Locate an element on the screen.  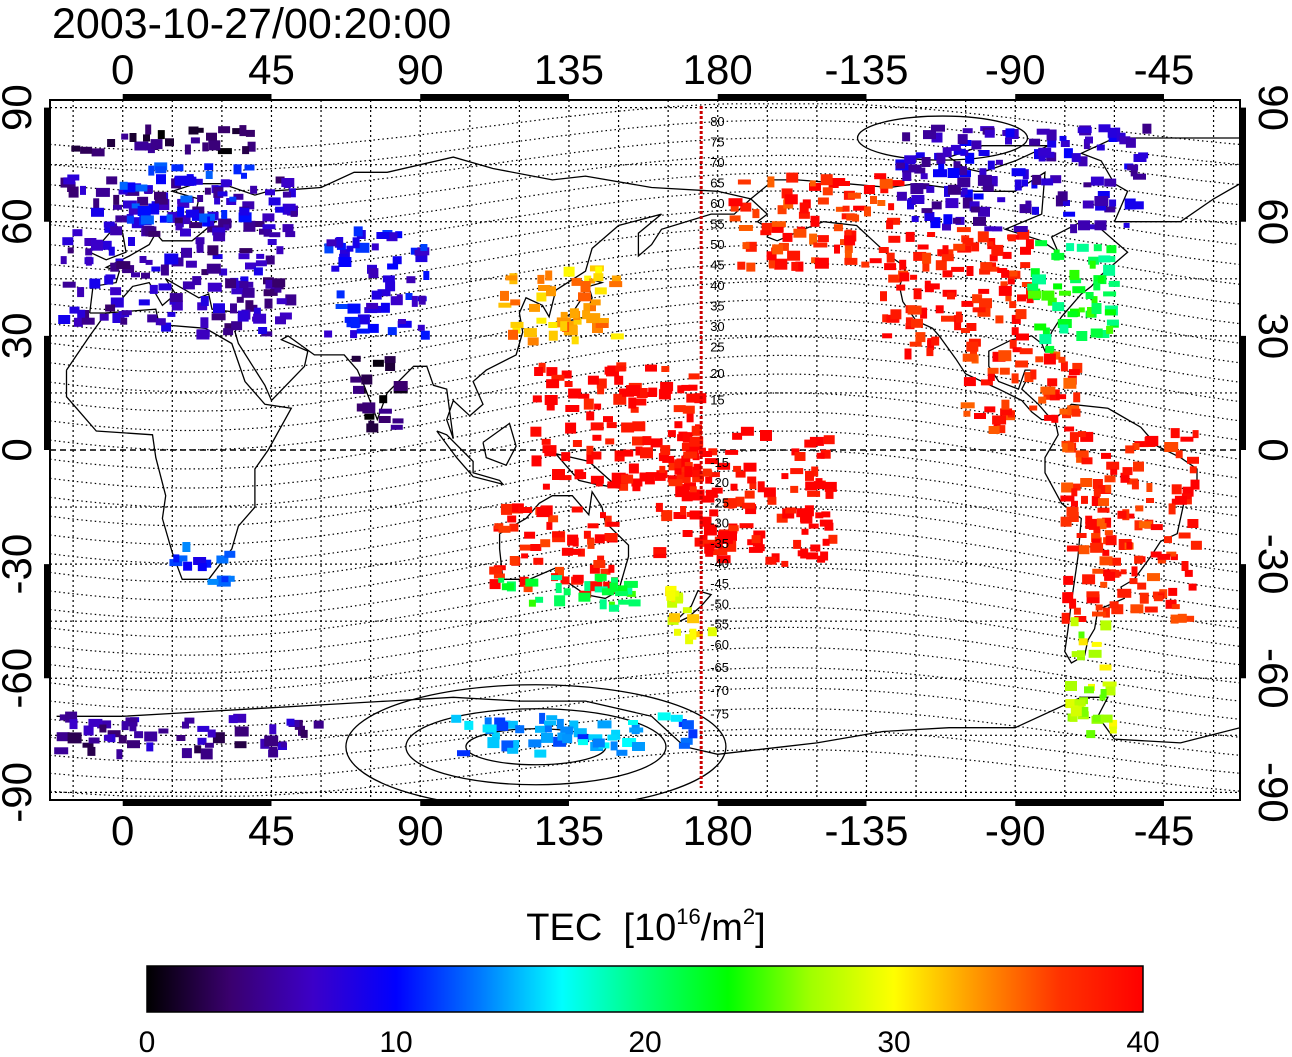
lon-tick-label: 135 is located at coordinates (569, 69).